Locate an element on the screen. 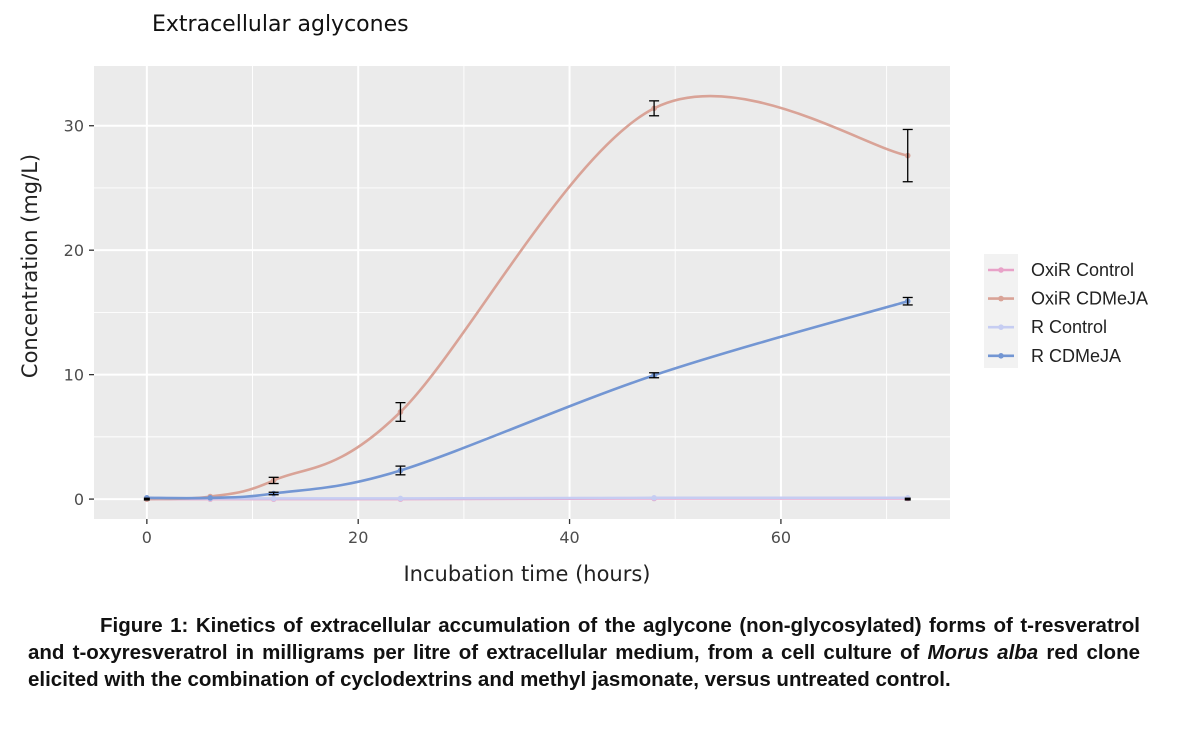 The height and width of the screenshot is (736, 1193). y-tick-label: 10 is located at coordinates (74, 375).